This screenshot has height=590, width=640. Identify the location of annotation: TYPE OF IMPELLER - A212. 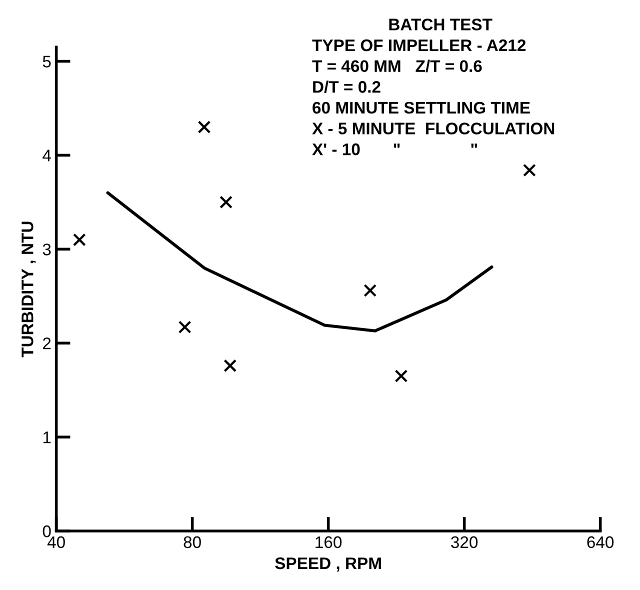
(419, 45).